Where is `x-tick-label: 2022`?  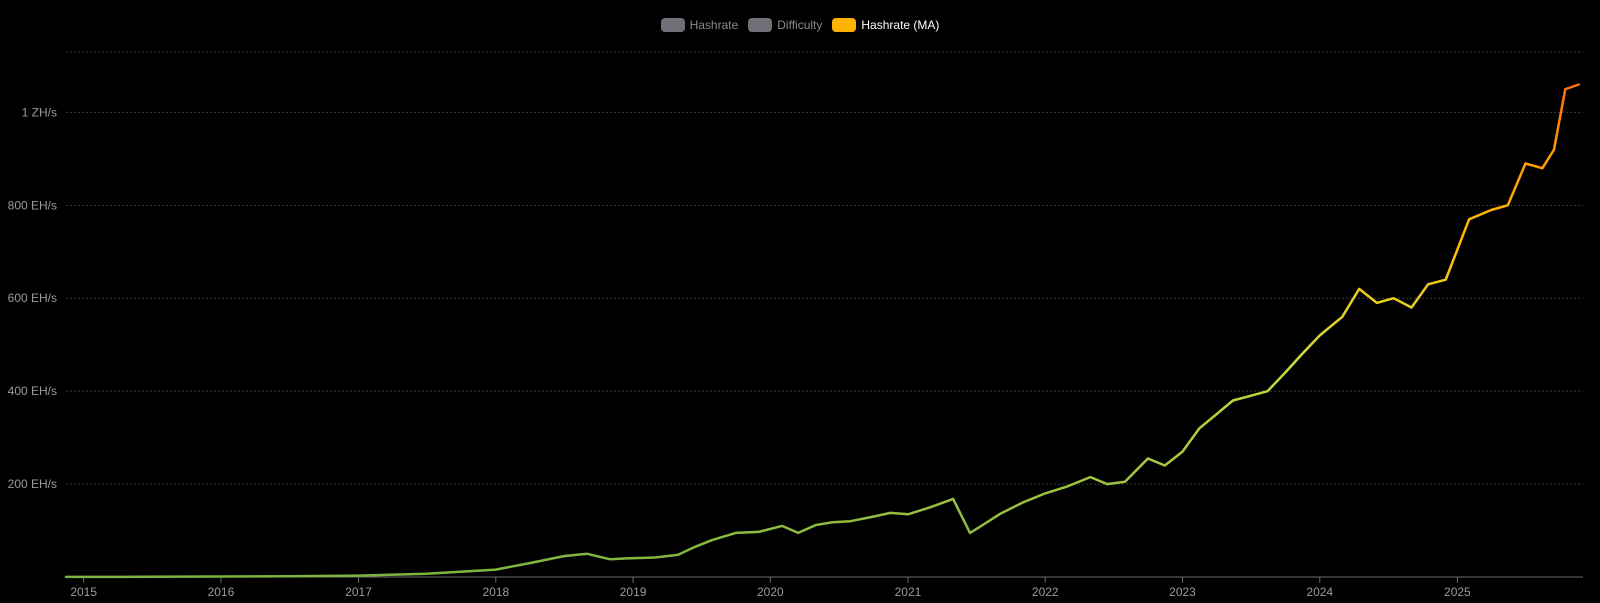 x-tick-label: 2022 is located at coordinates (1045, 592).